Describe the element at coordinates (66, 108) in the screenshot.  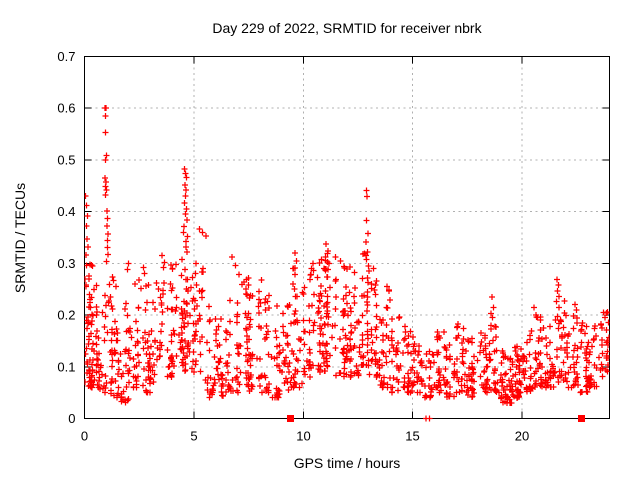
I see `y-tick-label: 0.6` at that location.